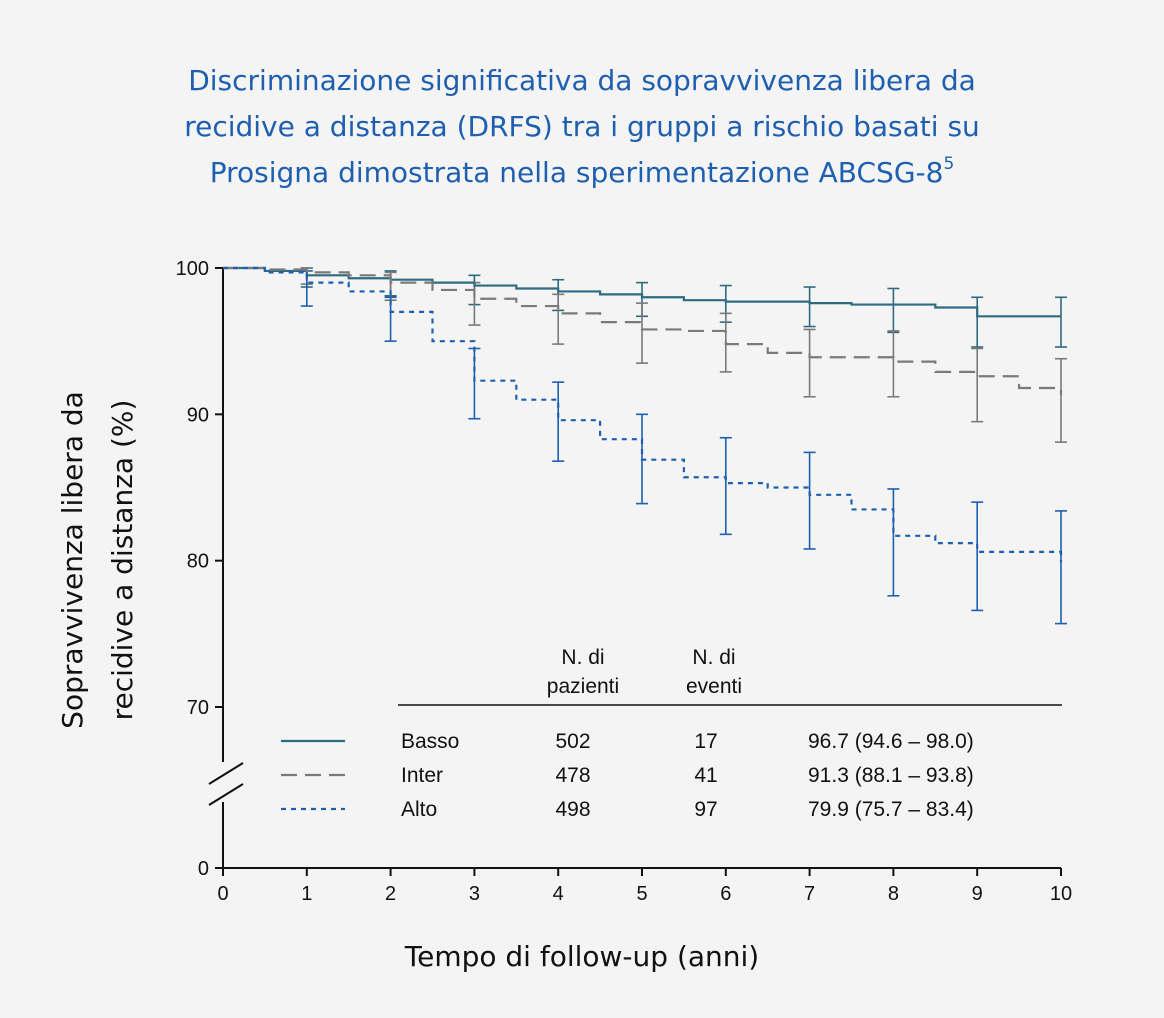 The width and height of the screenshot is (1164, 1018). Describe the element at coordinates (809, 894) in the screenshot. I see `x-tick-label: 7` at that location.